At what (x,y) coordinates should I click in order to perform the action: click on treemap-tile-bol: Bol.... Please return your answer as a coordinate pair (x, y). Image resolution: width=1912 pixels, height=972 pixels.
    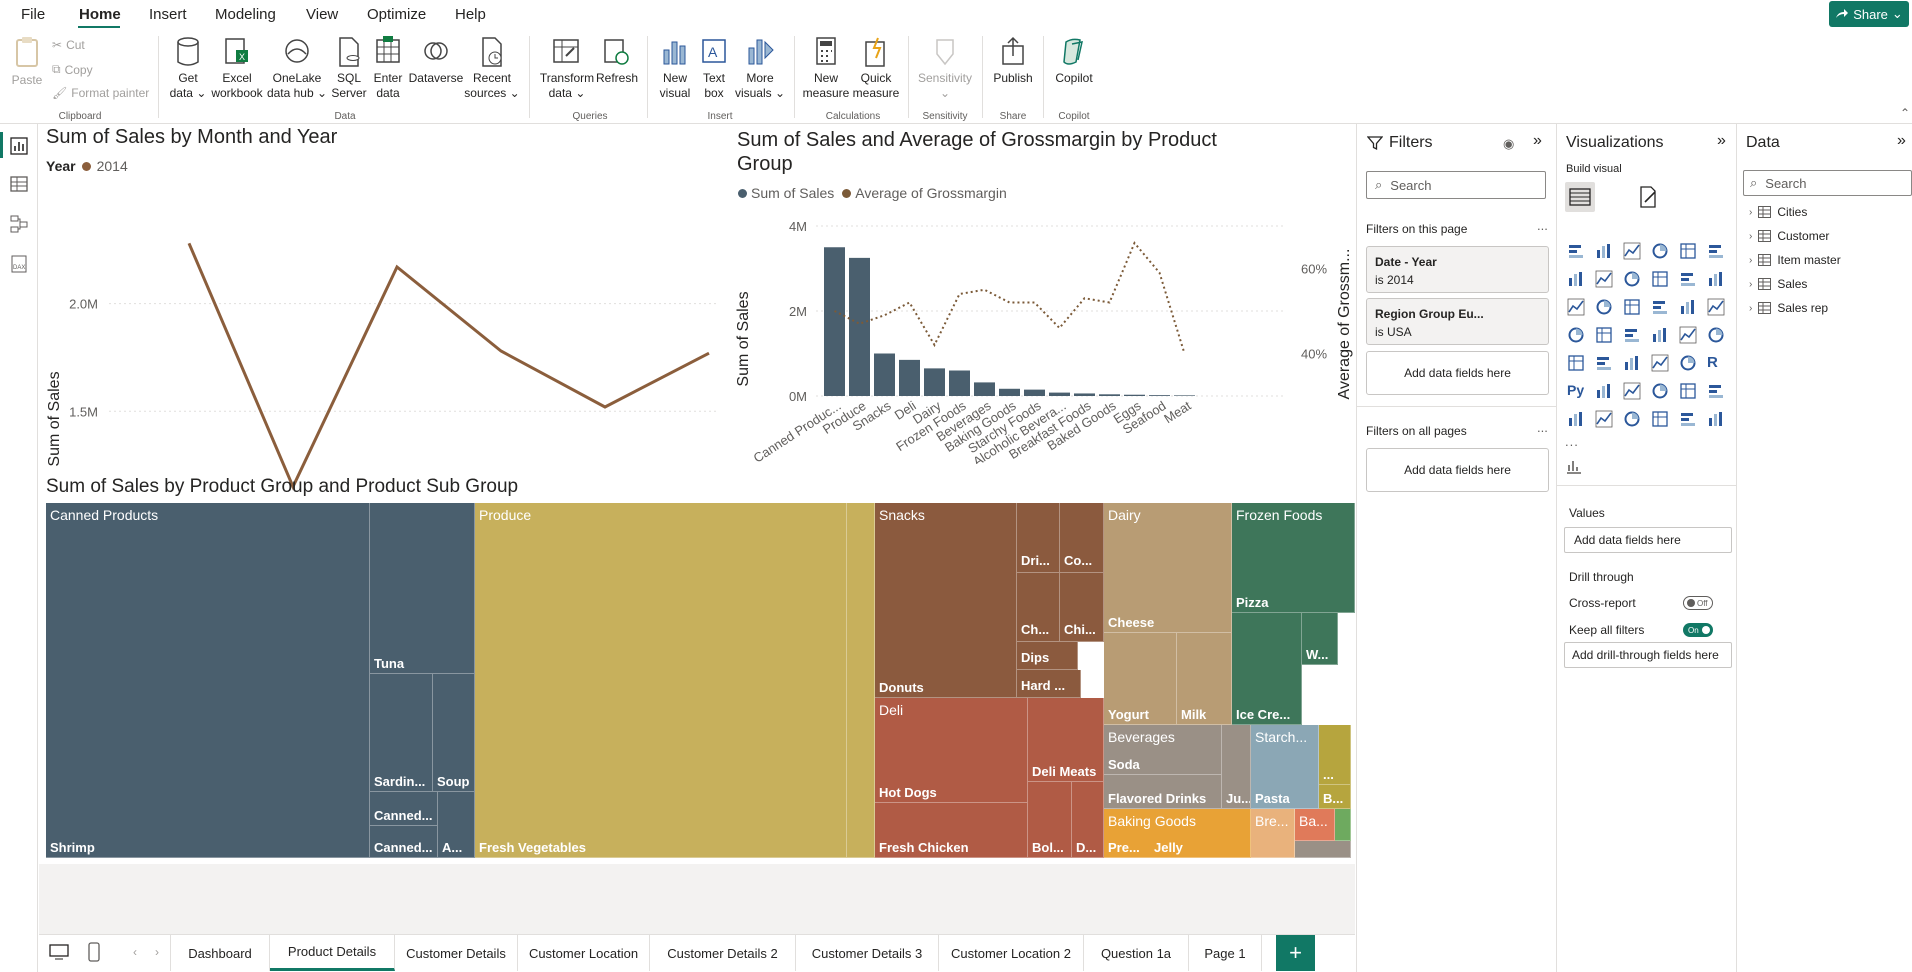
    Looking at the image, I should click on (1050, 820).